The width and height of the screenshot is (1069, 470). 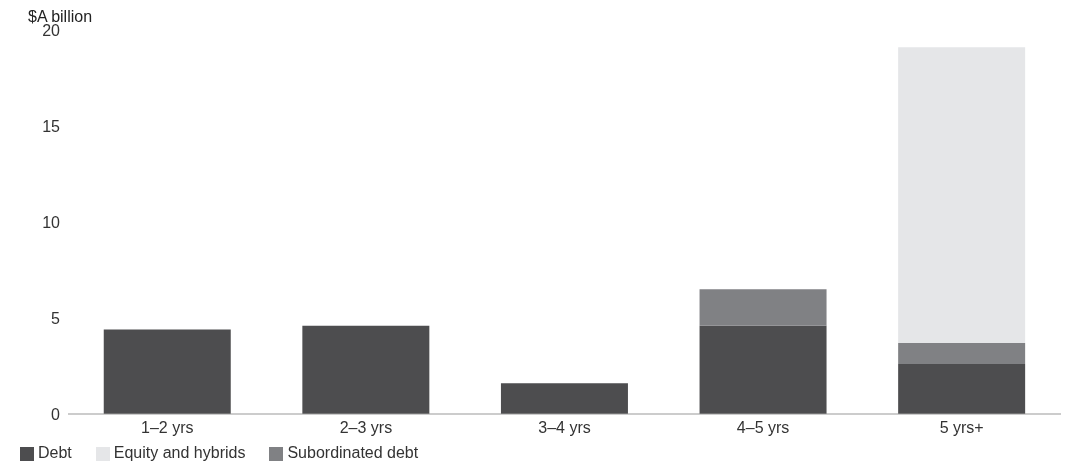 I want to click on x-tick-label: 3–4 yrs, so click(x=564, y=428).